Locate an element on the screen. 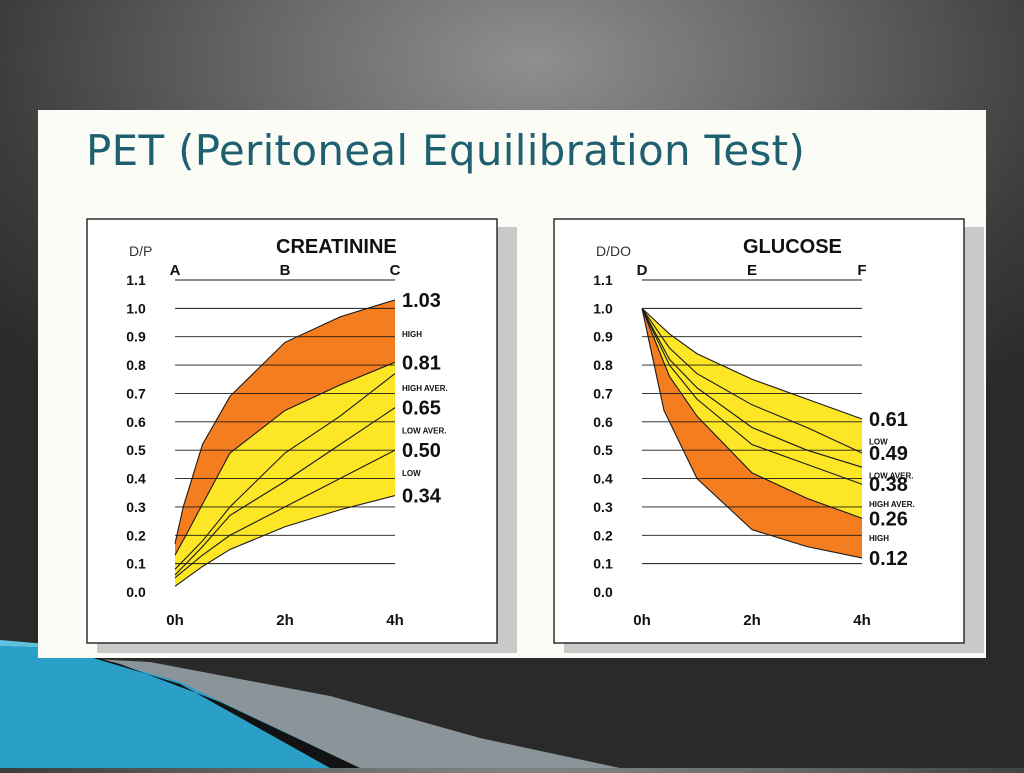 The width and height of the screenshot is (1024, 773). end-value-label: 0.26 is located at coordinates (888, 519).